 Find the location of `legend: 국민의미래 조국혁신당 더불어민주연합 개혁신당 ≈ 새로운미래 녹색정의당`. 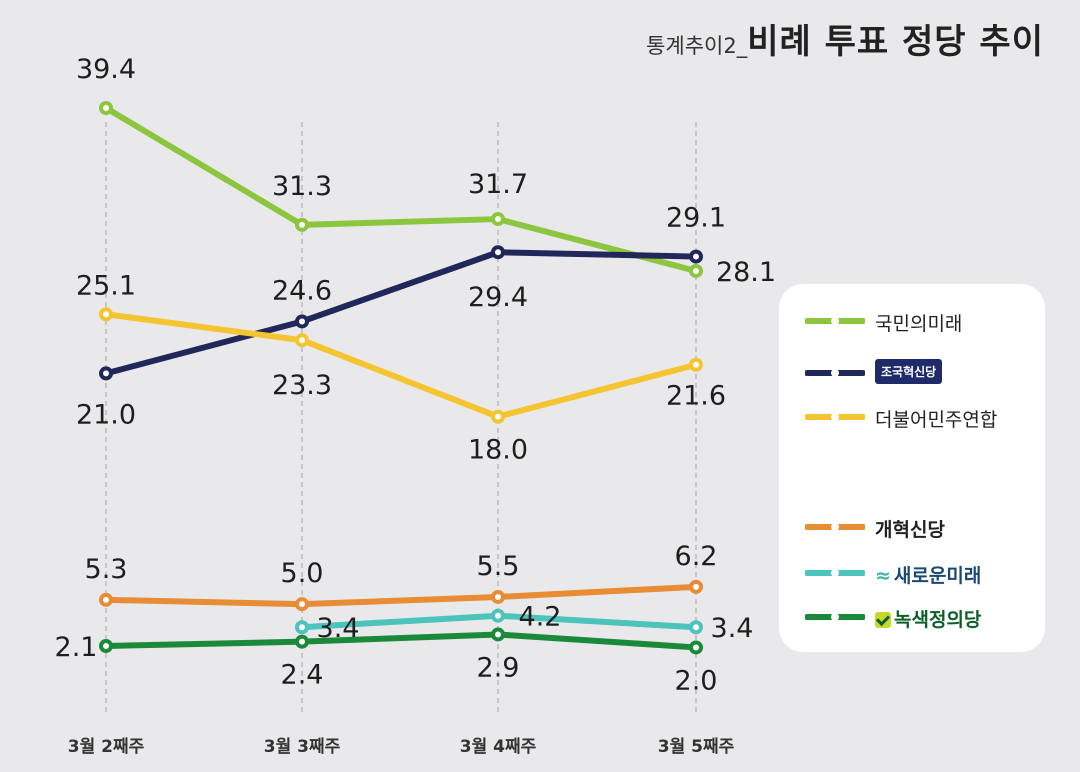

legend: 국민의미래 조국혁신당 더불어민주연합 개혁신당 ≈ 새로운미래 녹색정의당 is located at coordinates (912, 468).